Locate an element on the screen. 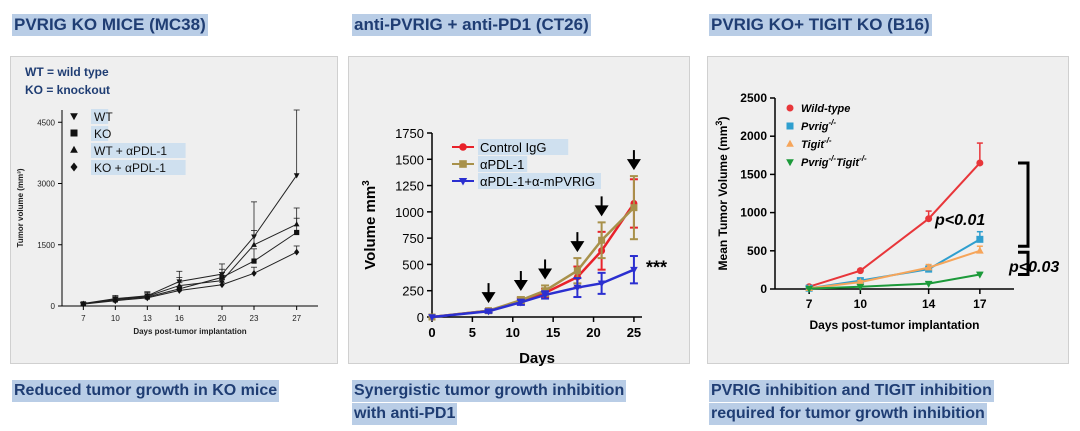 Image resolution: width=1080 pixels, height=431 pixels. c1-y-tick-label: 4500 is located at coordinates (46, 122).